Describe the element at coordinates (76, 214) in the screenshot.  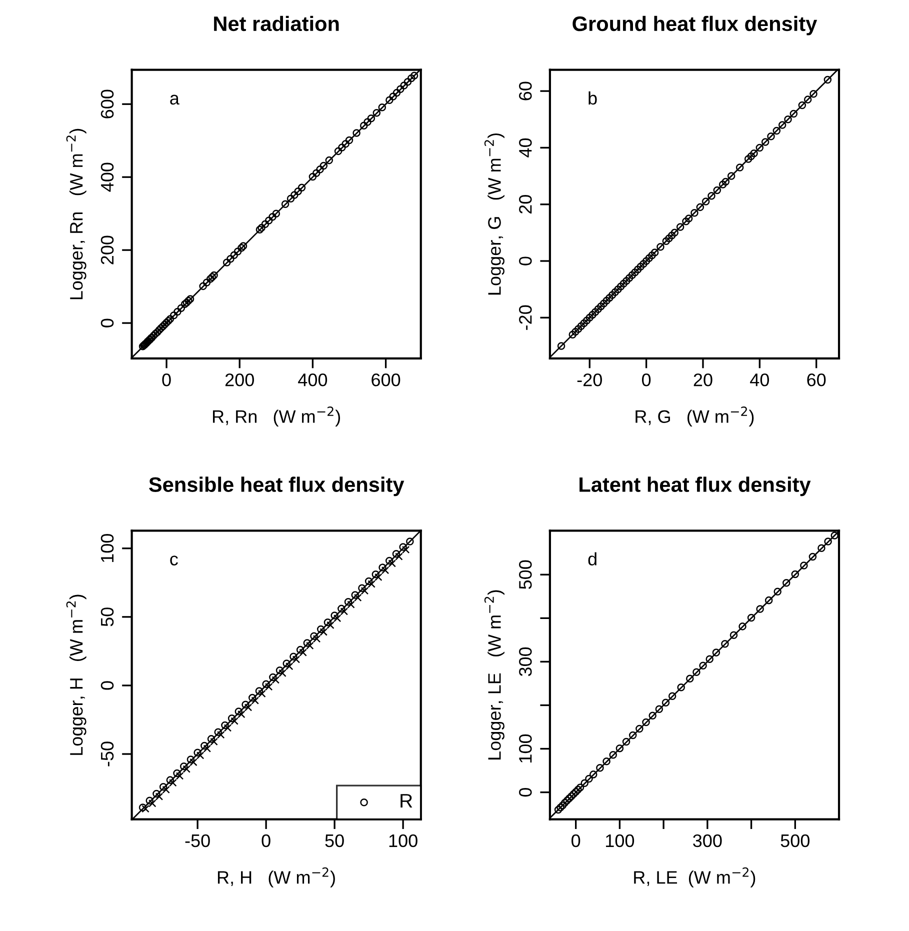
I see `y-axis-title: Logger, Rn (W m$^{−2}$)` at that location.